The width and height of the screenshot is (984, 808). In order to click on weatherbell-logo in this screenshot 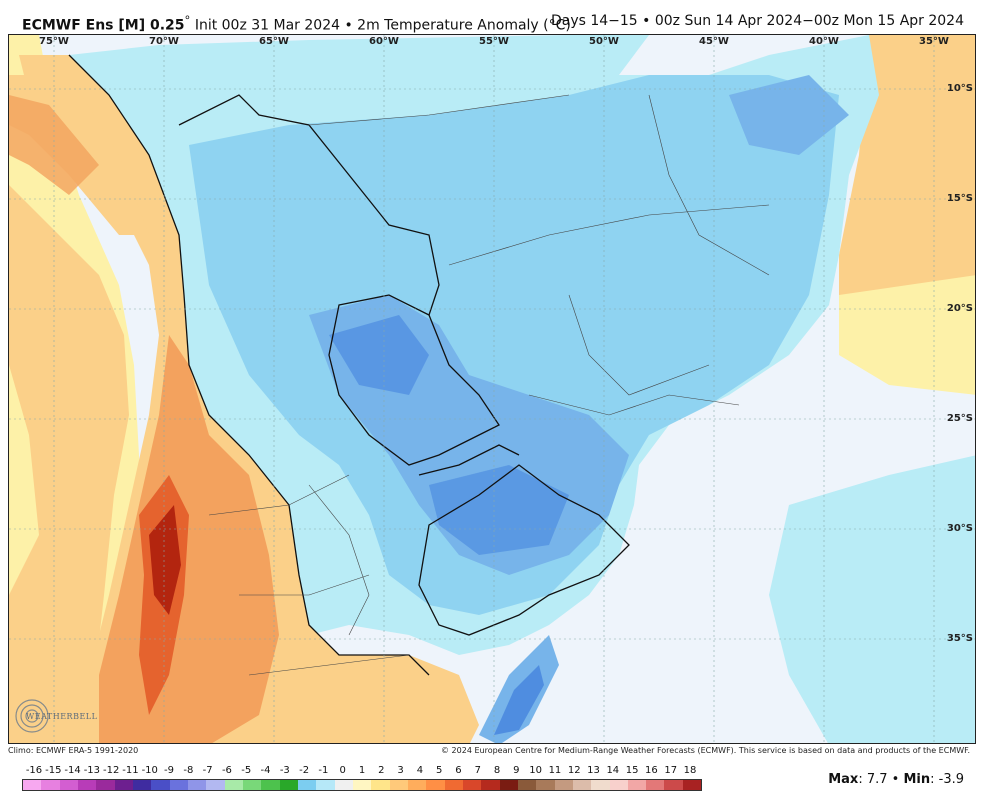, I will do `click(32, 716)`.